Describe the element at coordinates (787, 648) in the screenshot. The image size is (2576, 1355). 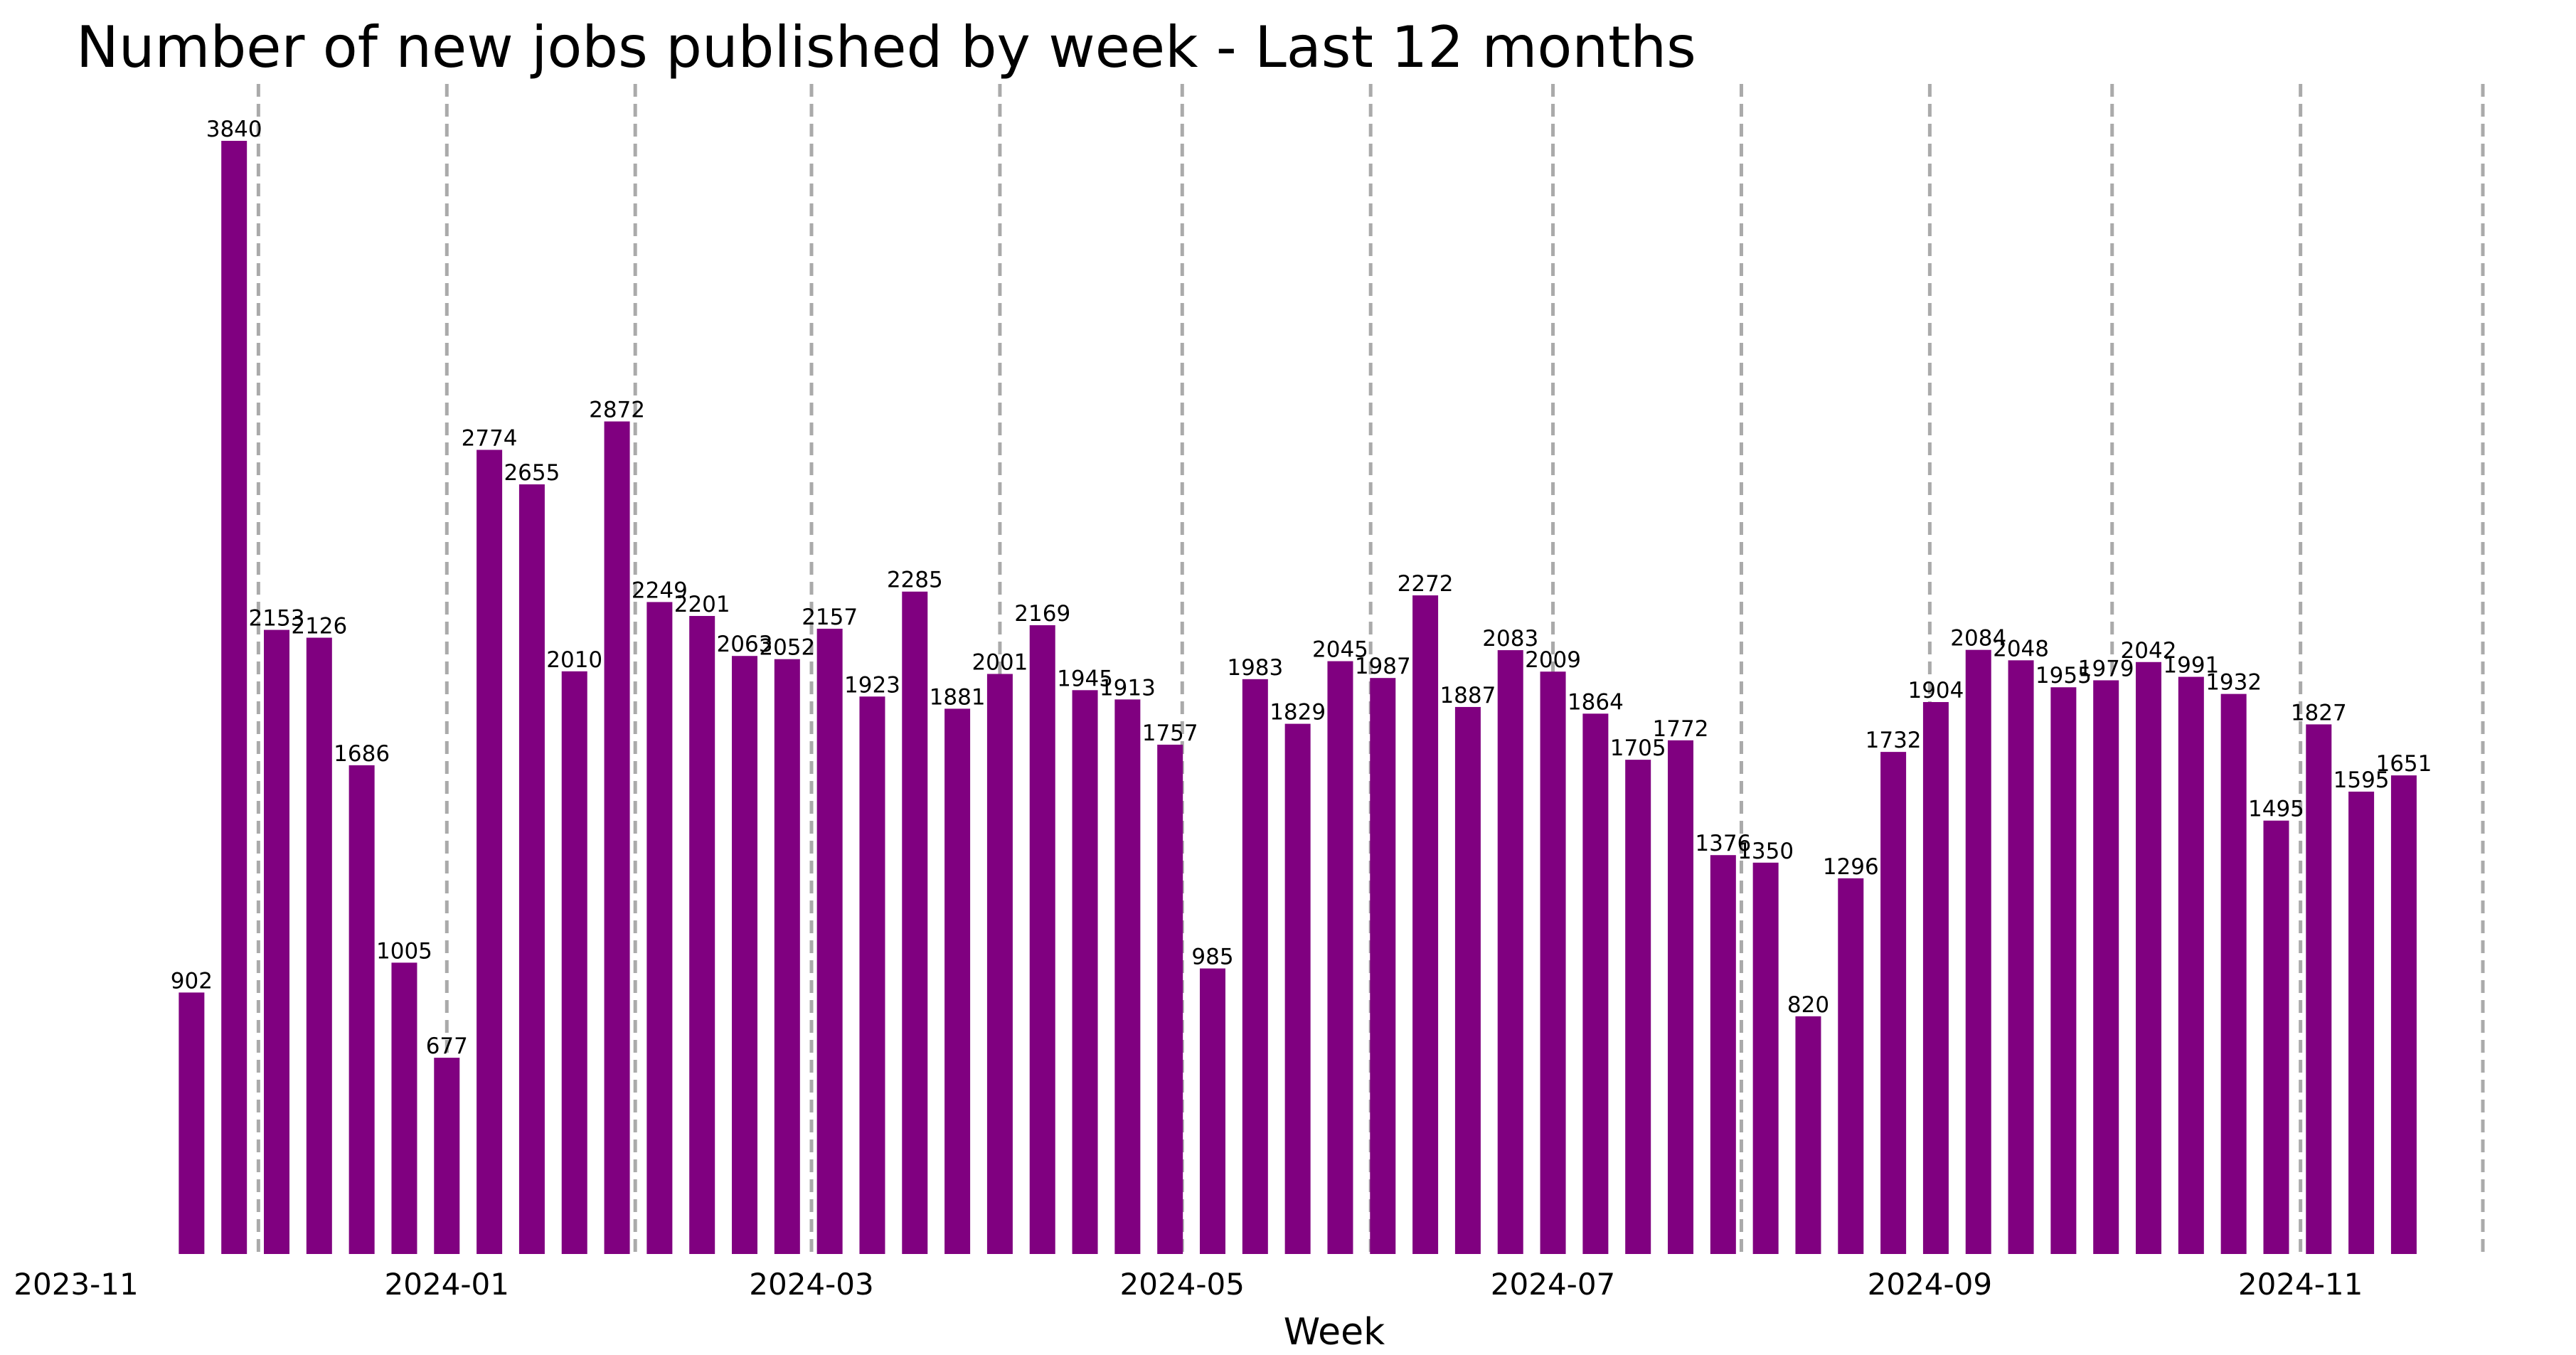
I see `data-label-2024-02-26: 2052` at that location.